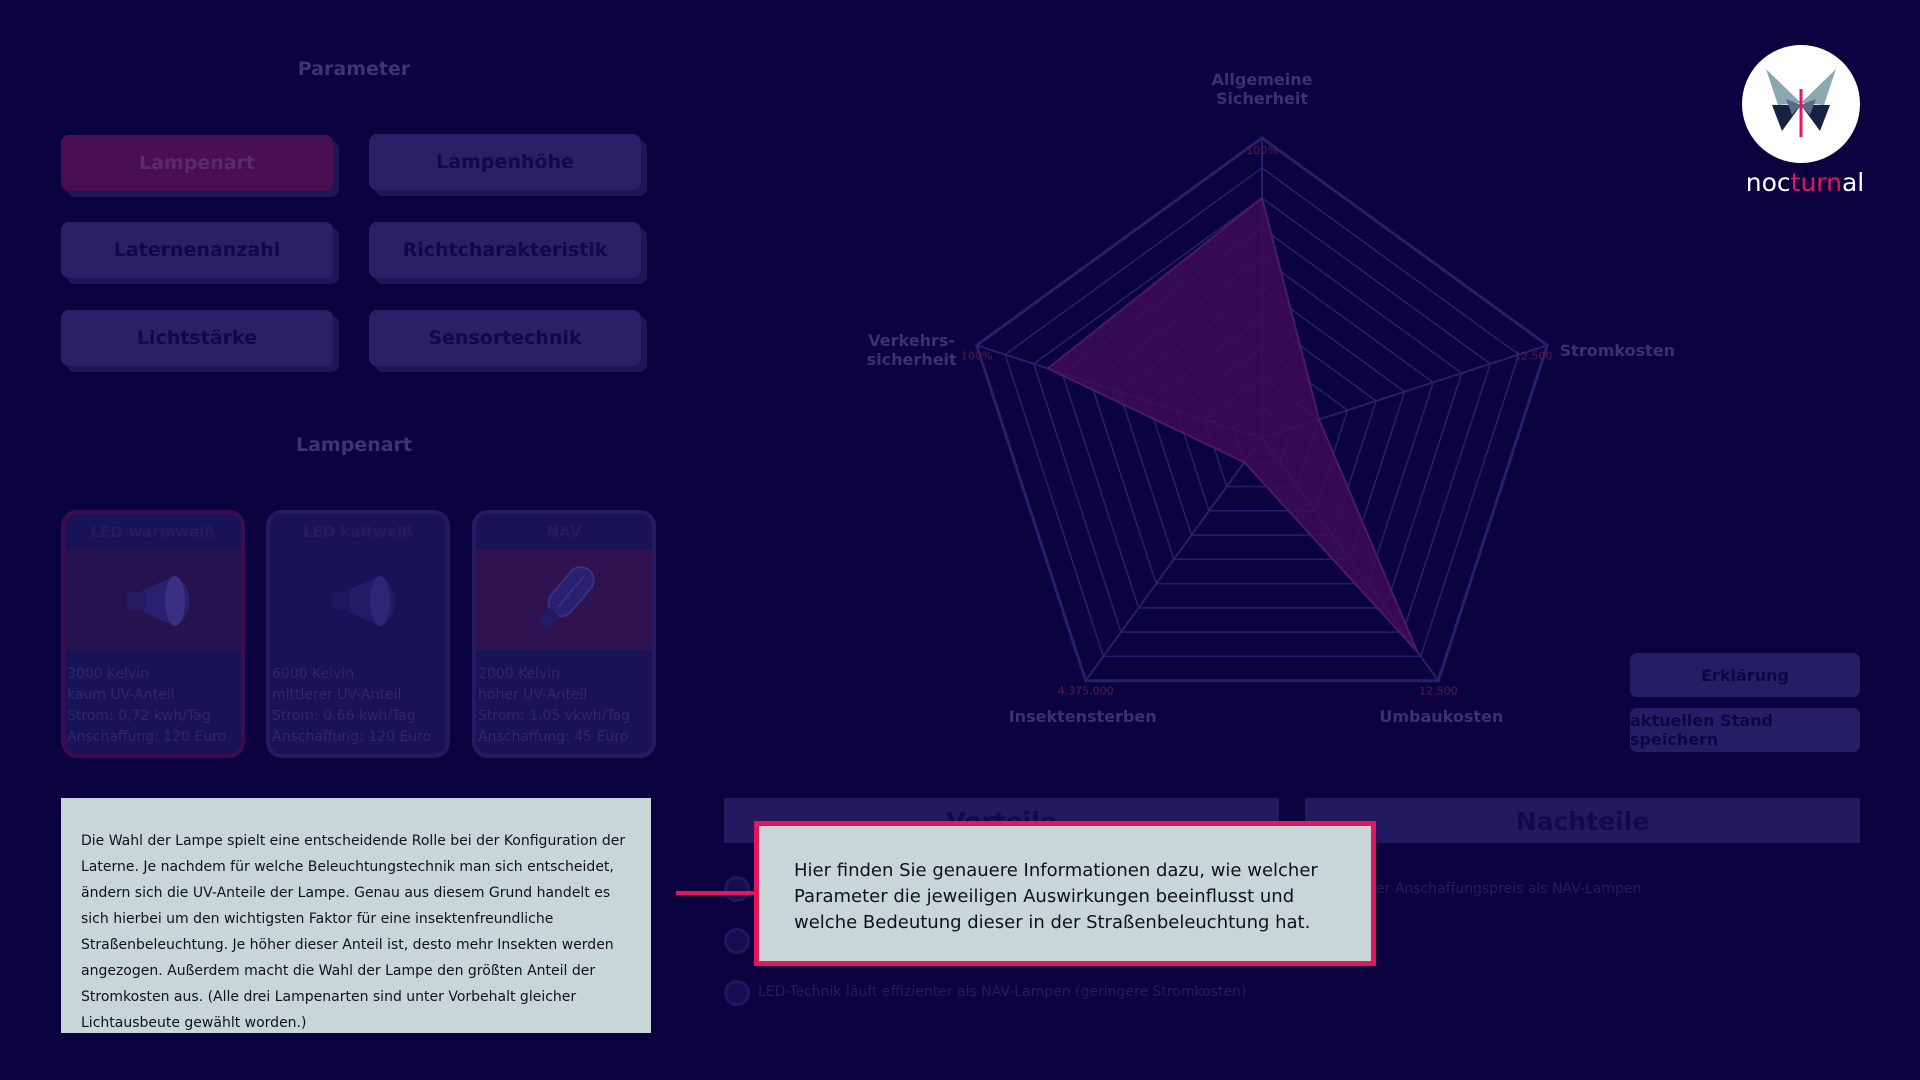  I want to click on radar-value-area, so click(1232, 424).